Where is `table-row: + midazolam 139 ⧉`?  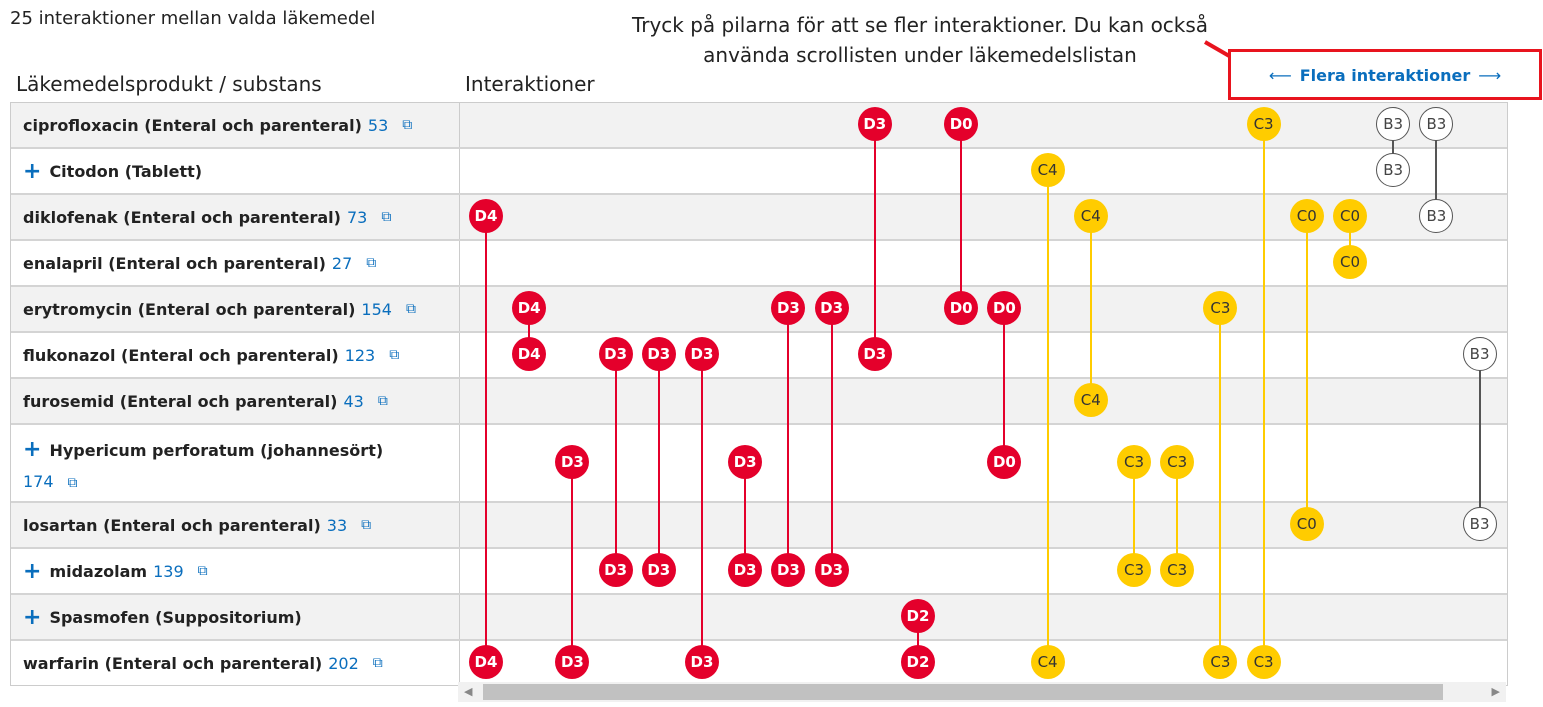
table-row: + midazolam 139 ⧉ is located at coordinates (759, 572).